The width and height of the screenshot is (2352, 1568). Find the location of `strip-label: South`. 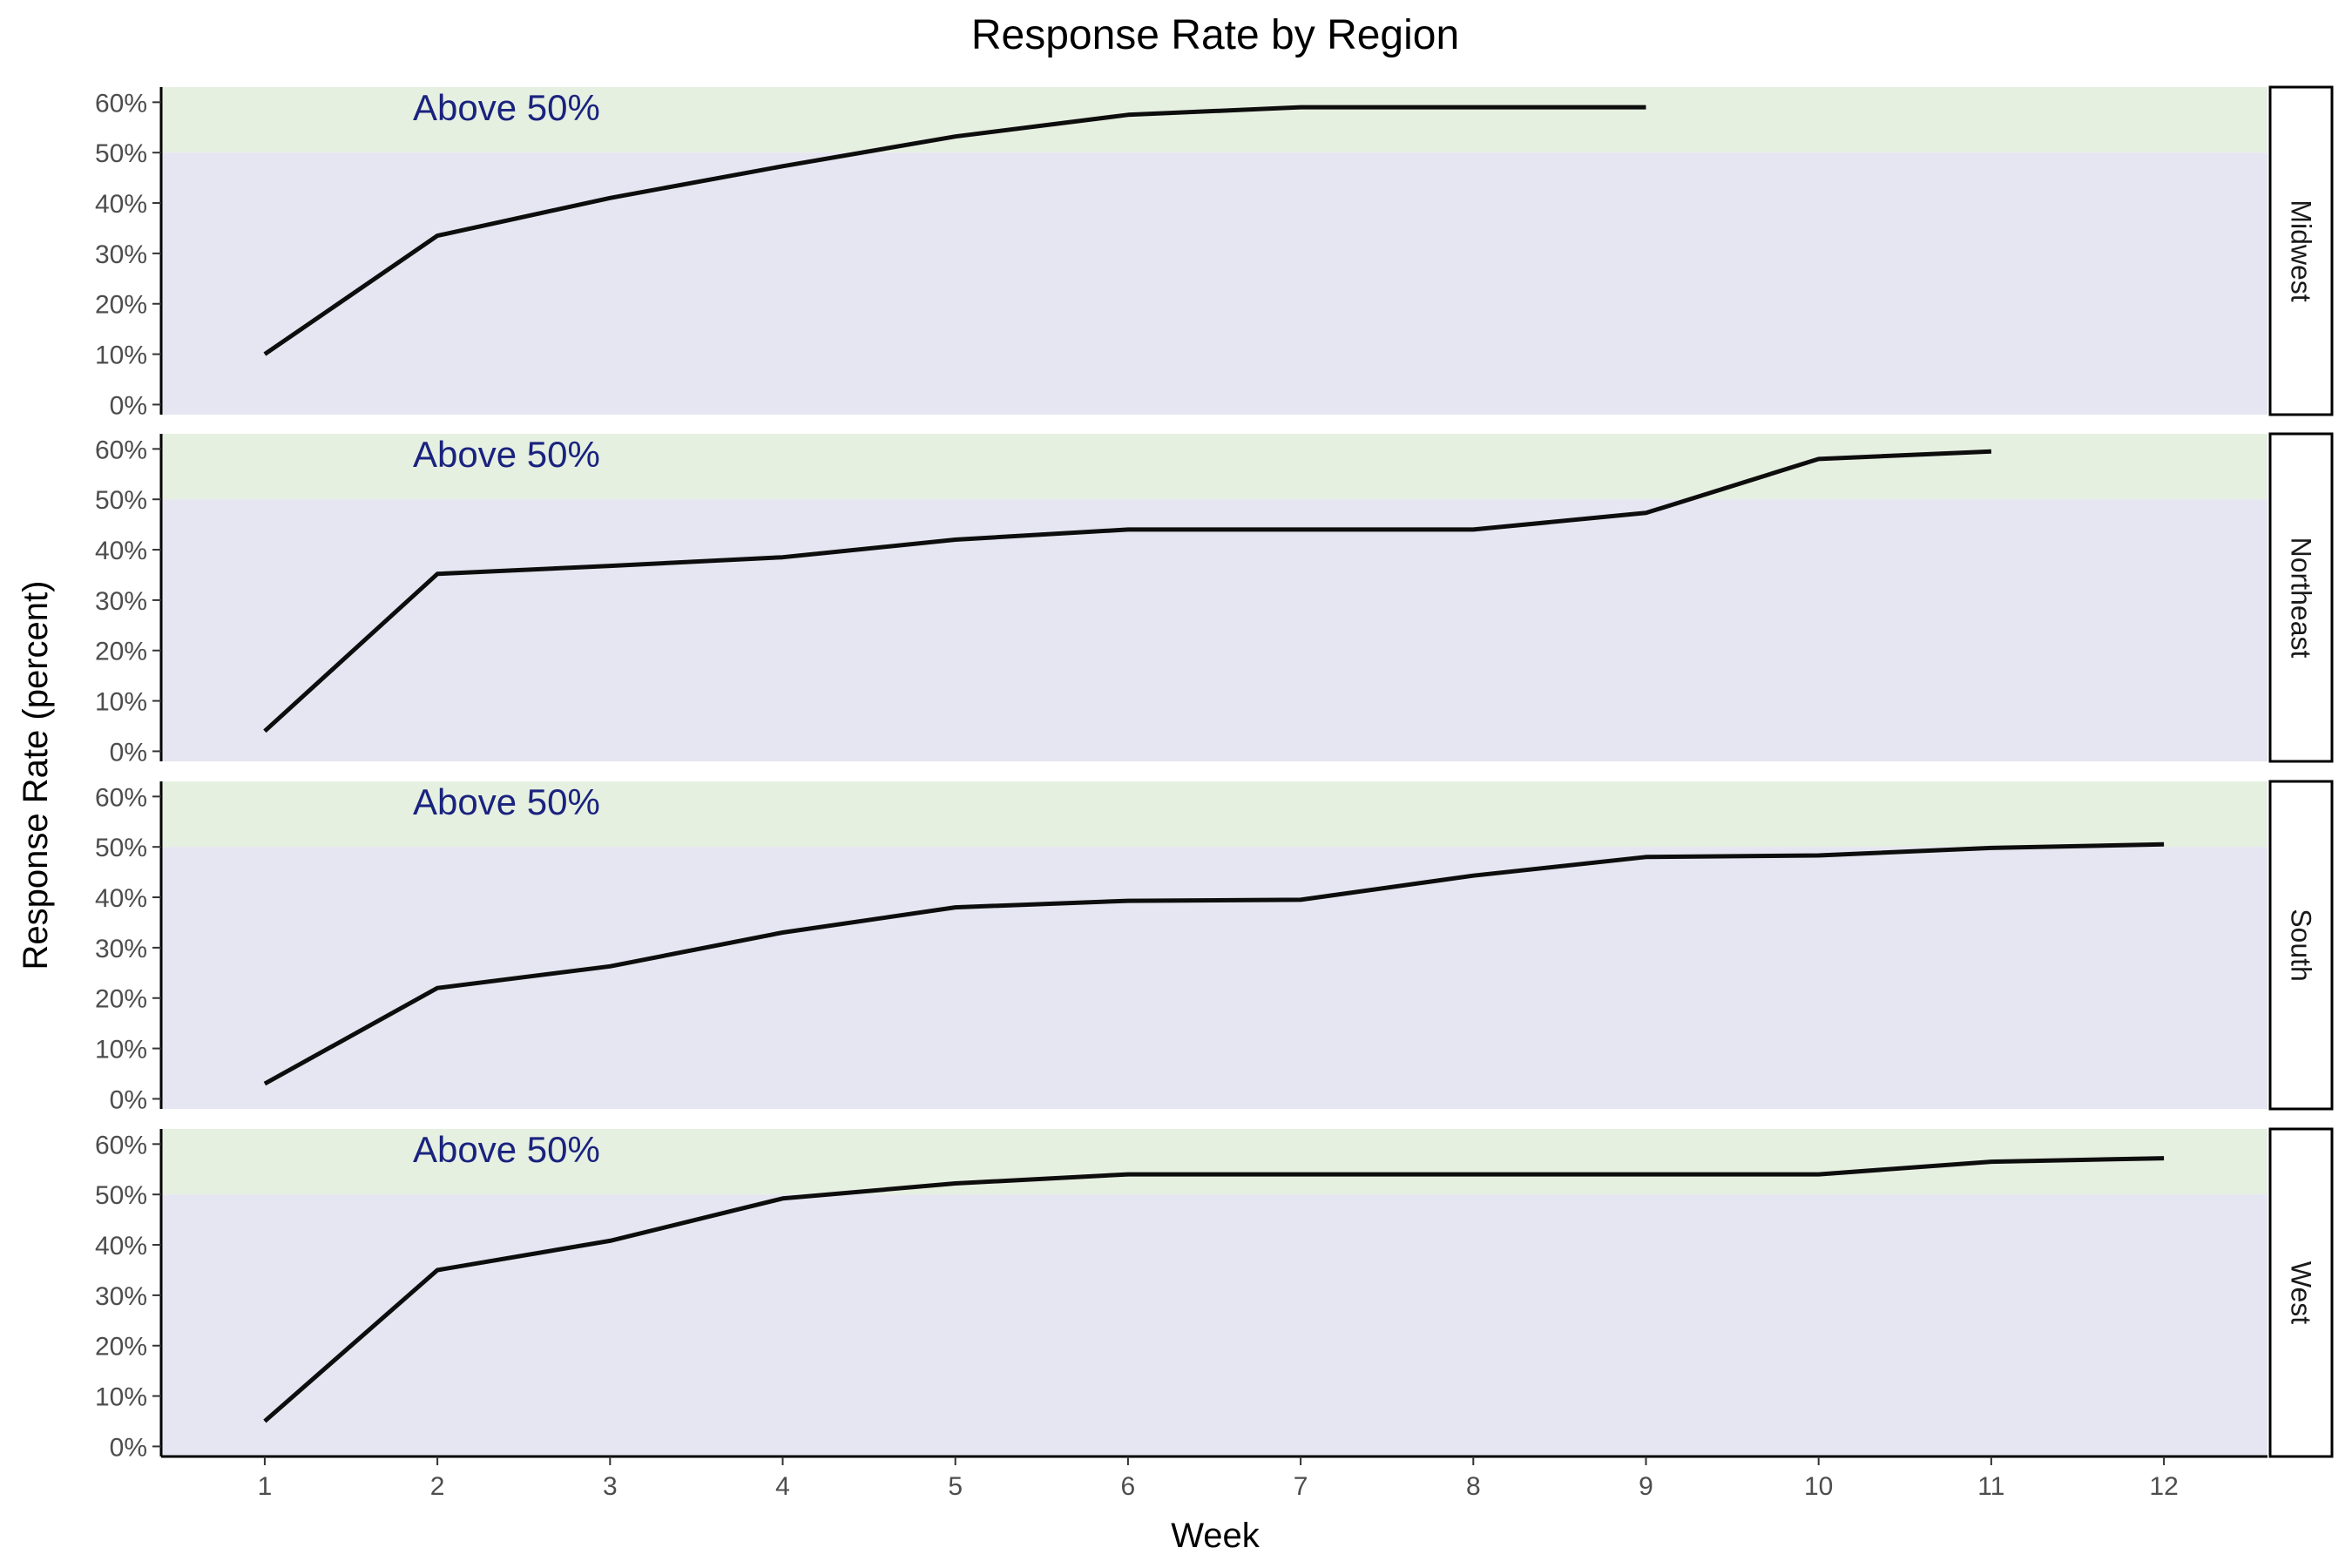

strip-label: South is located at coordinates (2301, 945).